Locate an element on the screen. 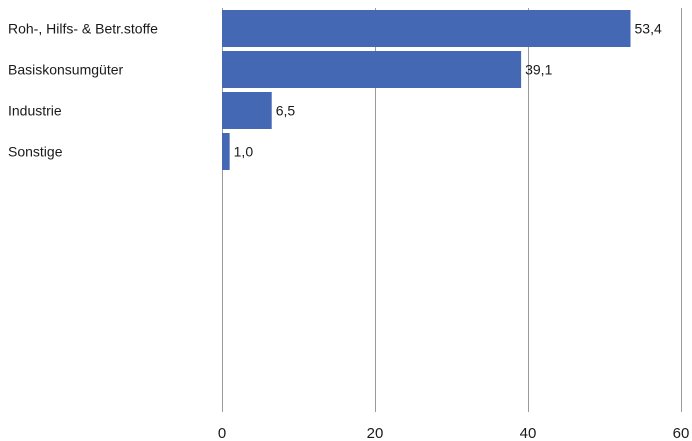 This screenshot has height=441, width=692. x-tick-label: 20 is located at coordinates (375, 433).